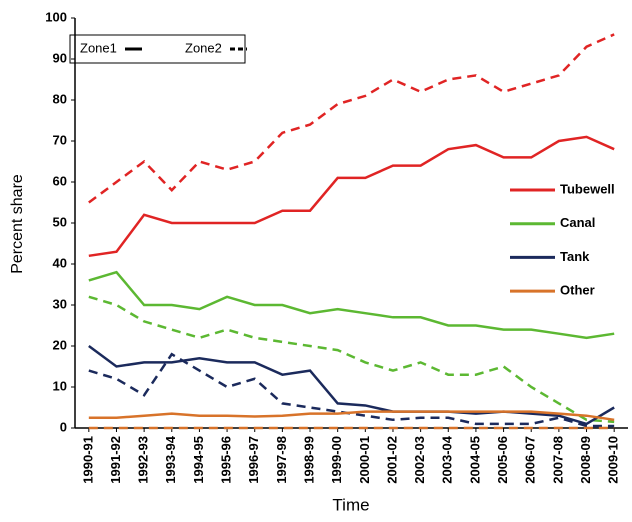 The height and width of the screenshot is (522, 632). What do you see at coordinates (391, 460) in the screenshot?
I see `x-tick-label: 2001-02` at bounding box center [391, 460].